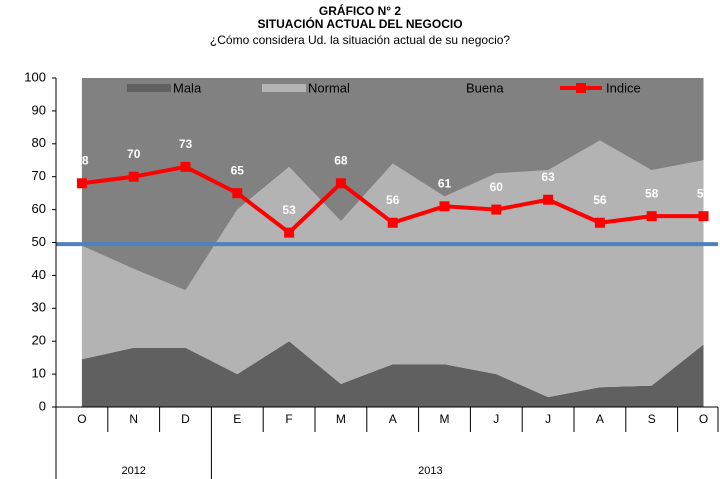 The height and width of the screenshot is (479, 720). What do you see at coordinates (485, 87) in the screenshot?
I see `legend-label: Buena` at bounding box center [485, 87].